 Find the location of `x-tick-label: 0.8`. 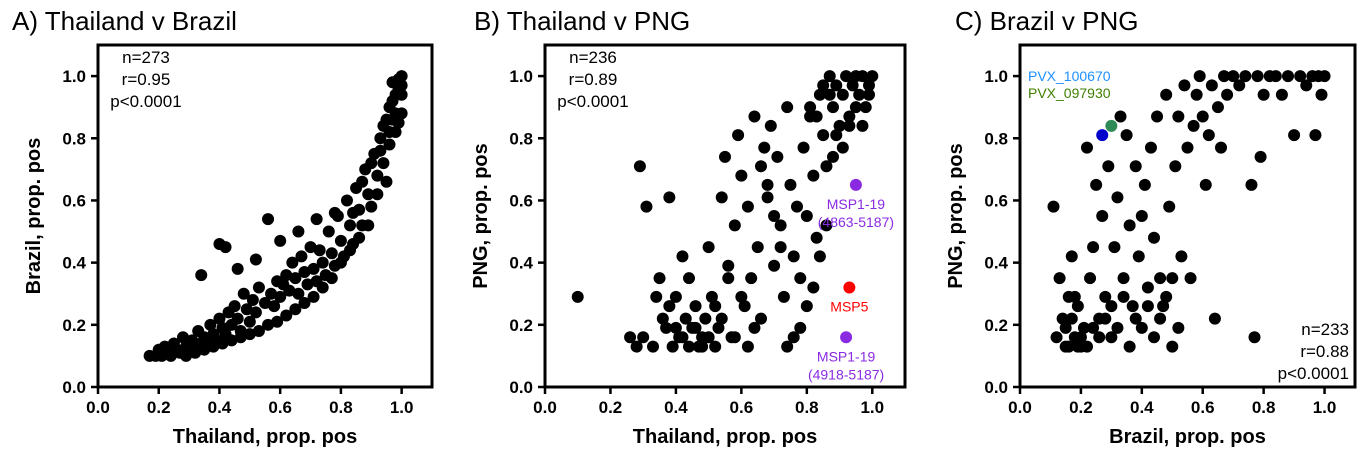

x-tick-label: 0.8 is located at coordinates (1264, 407).